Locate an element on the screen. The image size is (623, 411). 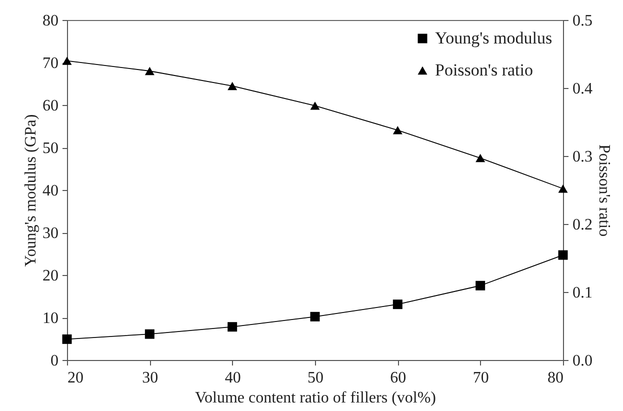
y-tick-label: 0 is located at coordinates (54, 361).